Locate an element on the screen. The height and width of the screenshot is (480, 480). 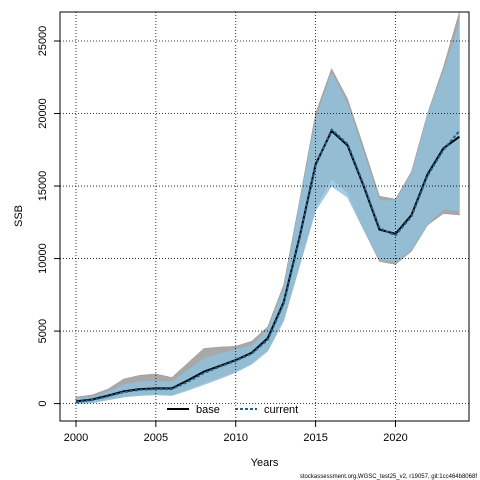
y-axis: 0 5000 10000 15000 20000 25000 is located at coordinates (48, 216).